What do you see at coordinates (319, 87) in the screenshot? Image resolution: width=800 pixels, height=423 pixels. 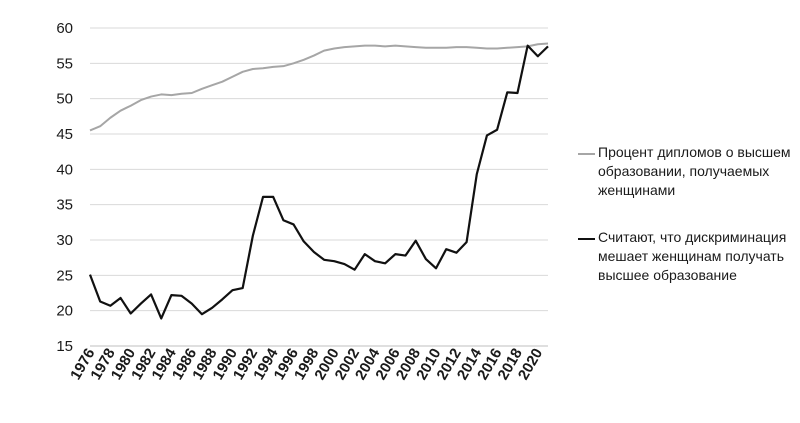 I see `series-line-female-degrees` at bounding box center [319, 87].